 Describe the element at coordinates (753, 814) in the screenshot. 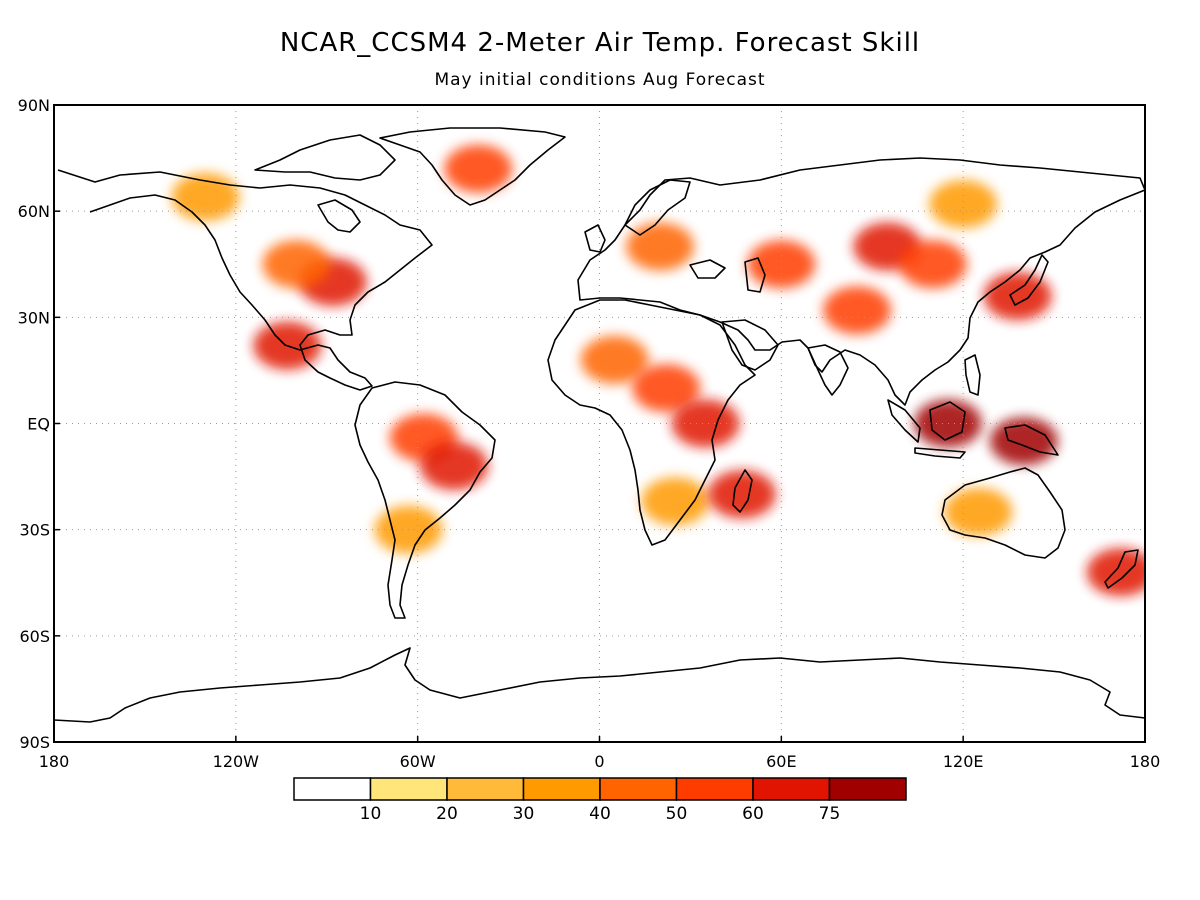

I see `colorbar-label: 60` at that location.